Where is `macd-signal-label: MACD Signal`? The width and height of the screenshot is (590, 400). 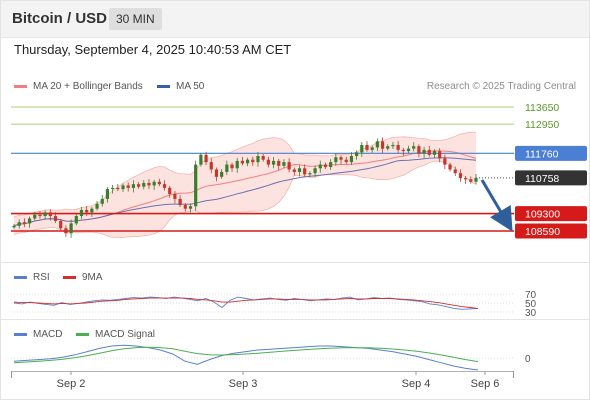
macd-signal-label: MACD Signal is located at coordinates (125, 334).